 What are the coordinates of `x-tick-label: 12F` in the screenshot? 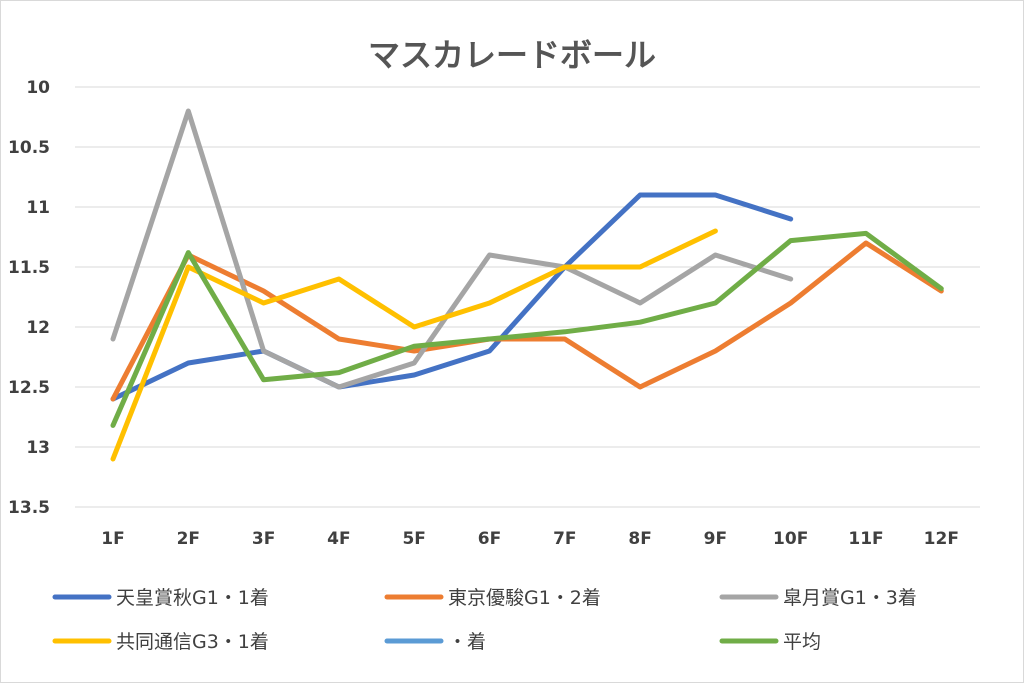 It's located at (941, 539).